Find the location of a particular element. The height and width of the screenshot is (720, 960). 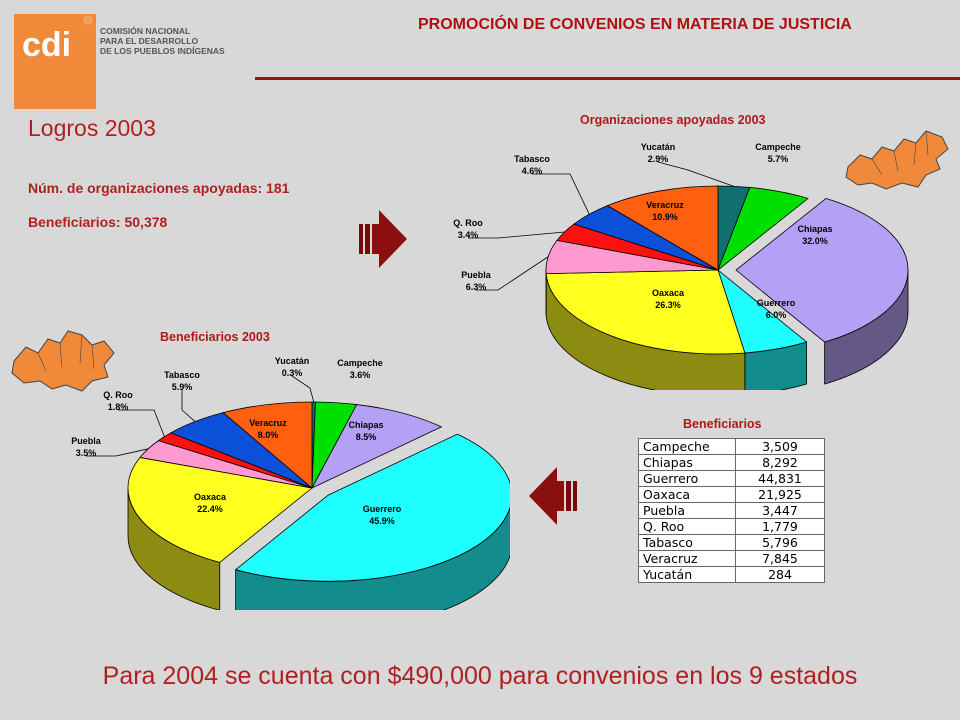

slice-value-q-roo: 3.4% is located at coordinates (468, 235).